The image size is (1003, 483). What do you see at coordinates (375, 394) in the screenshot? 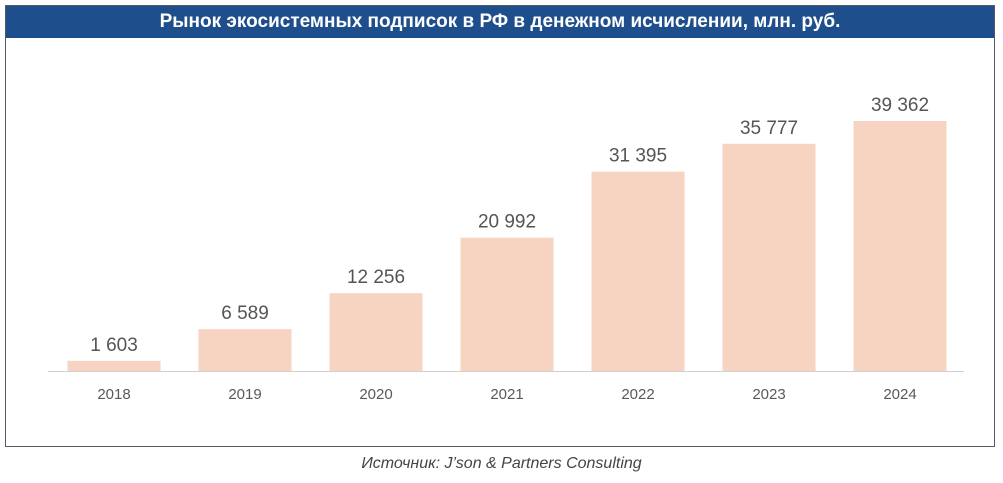
I see `x-tick-label-2020: 2020` at bounding box center [375, 394].